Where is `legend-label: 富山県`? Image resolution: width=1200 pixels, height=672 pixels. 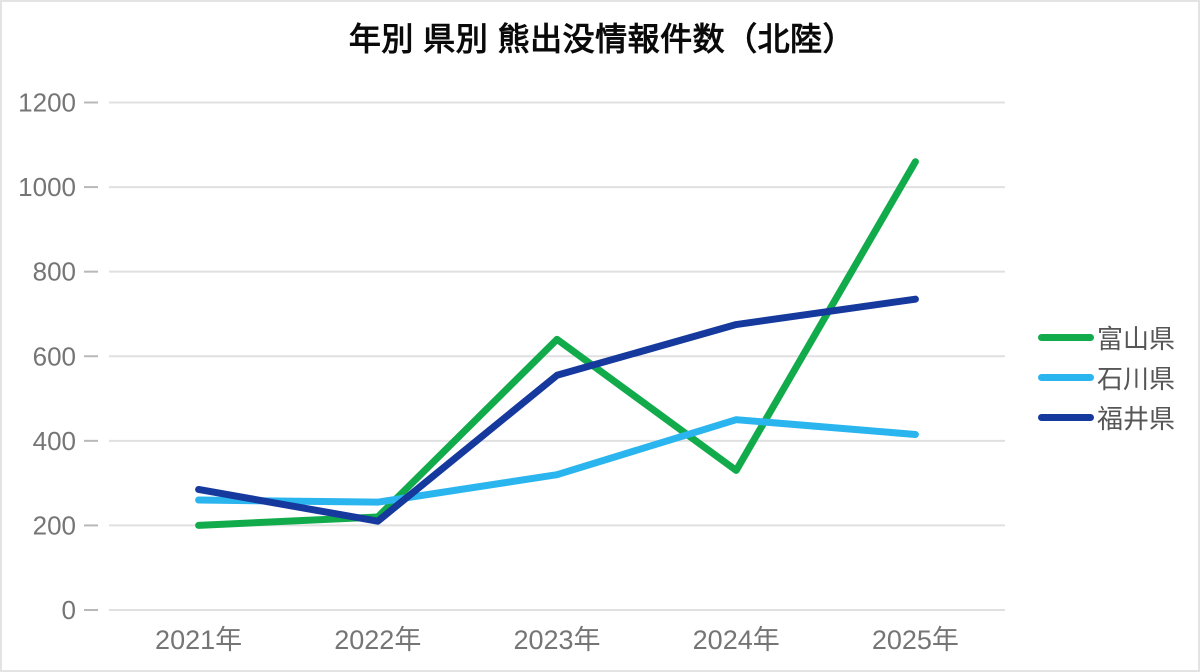 legend-label: 富山県 is located at coordinates (1136, 338).